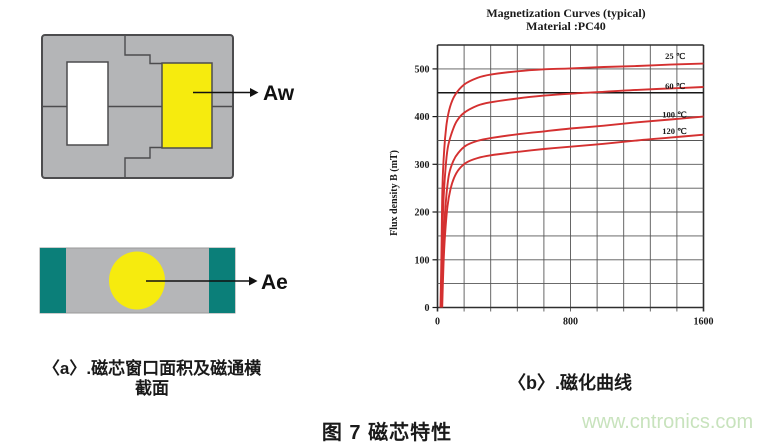 This screenshot has height=445, width=767. Describe the element at coordinates (422, 117) in the screenshot. I see `y-tick-label: 400` at that location.